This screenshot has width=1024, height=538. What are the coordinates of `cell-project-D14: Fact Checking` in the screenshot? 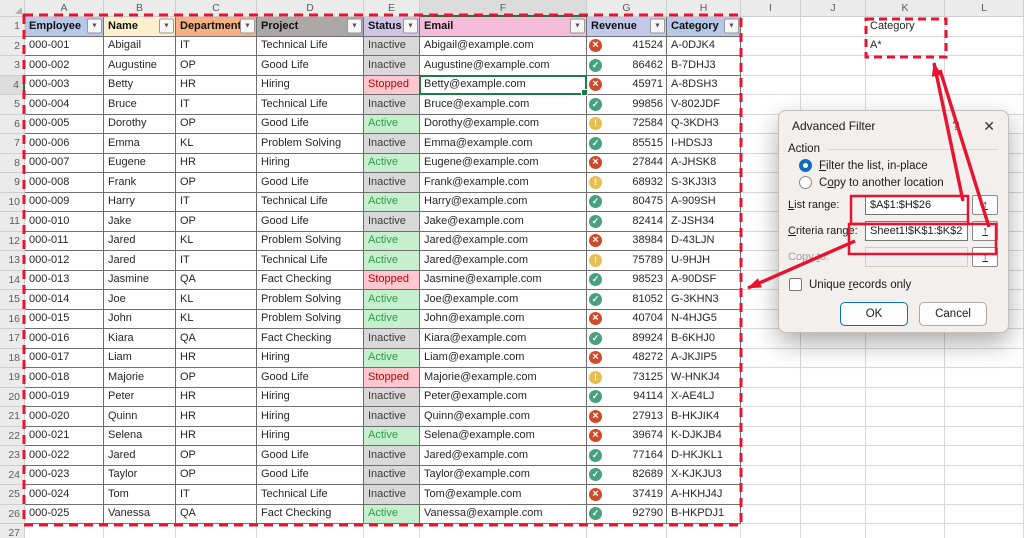 It's located at (310, 280).